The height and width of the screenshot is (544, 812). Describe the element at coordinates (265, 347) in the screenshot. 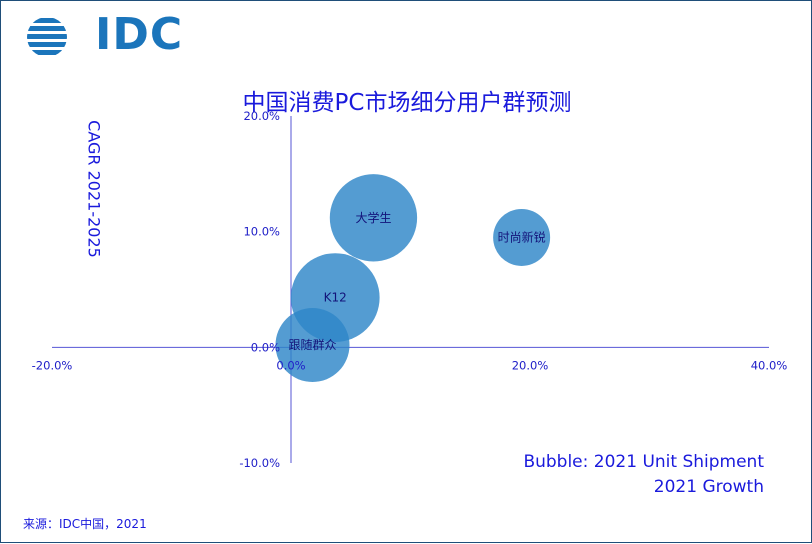

I see `y-tick-label-2: 0.0%` at that location.